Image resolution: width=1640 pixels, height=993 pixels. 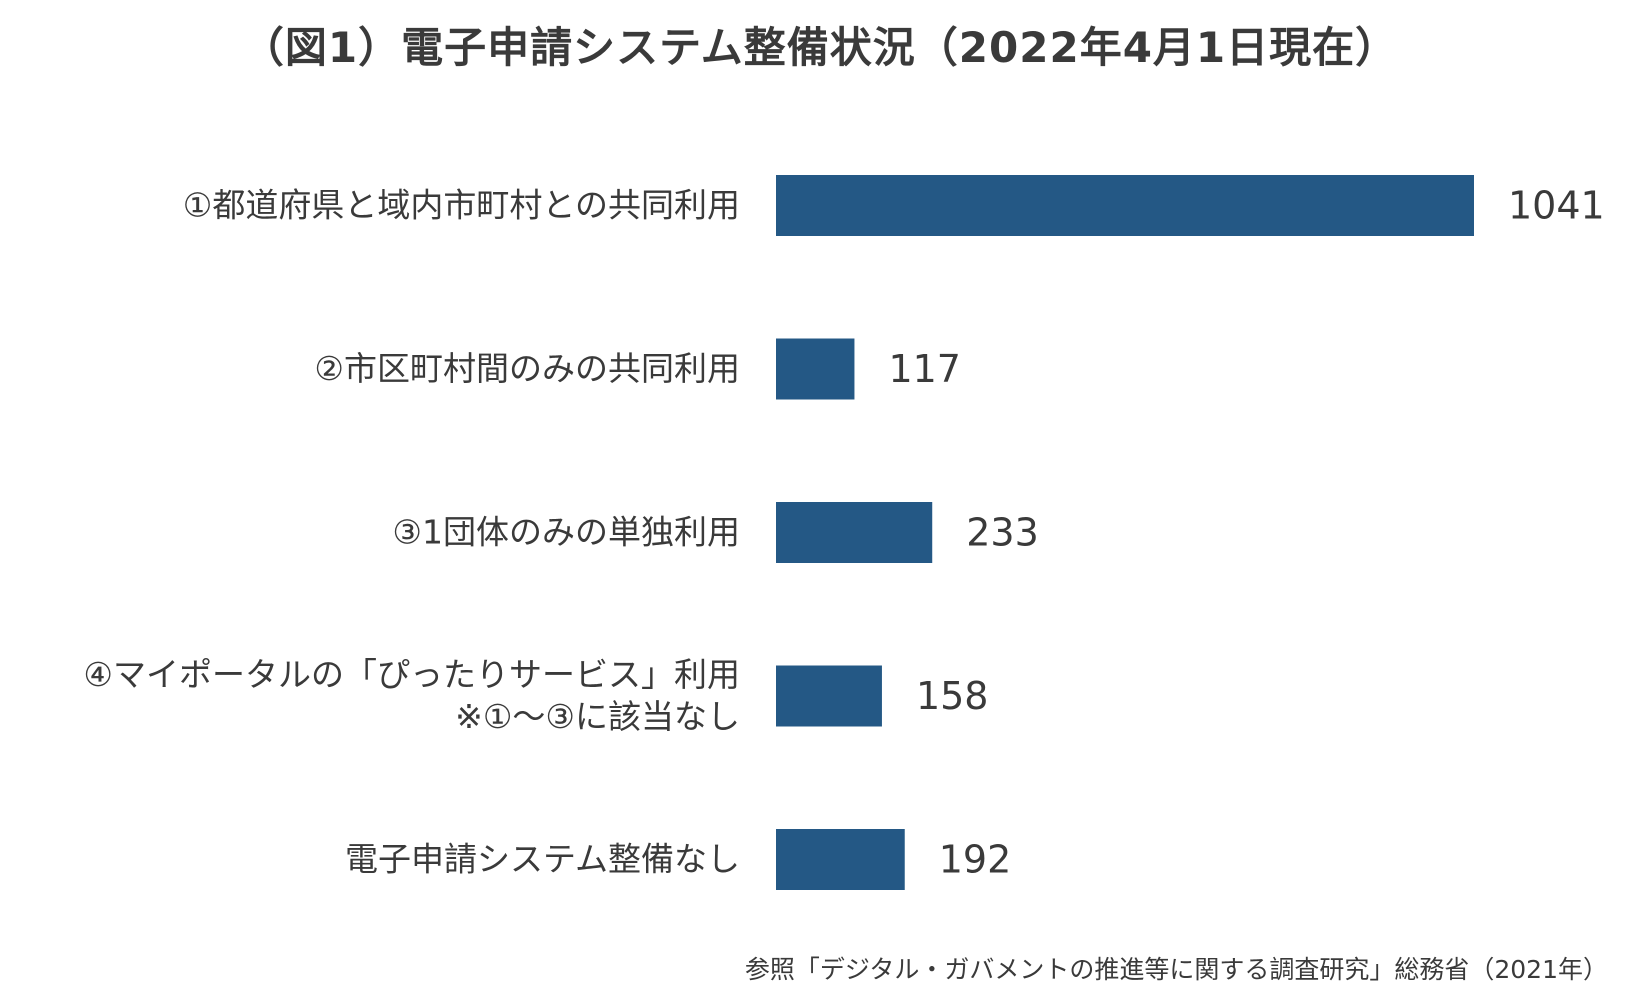 I want to click on source-note: 参照「デジタル・ガバメントの推進等に関する調査研究」総務省（2021年）, so click(x=1176, y=969).